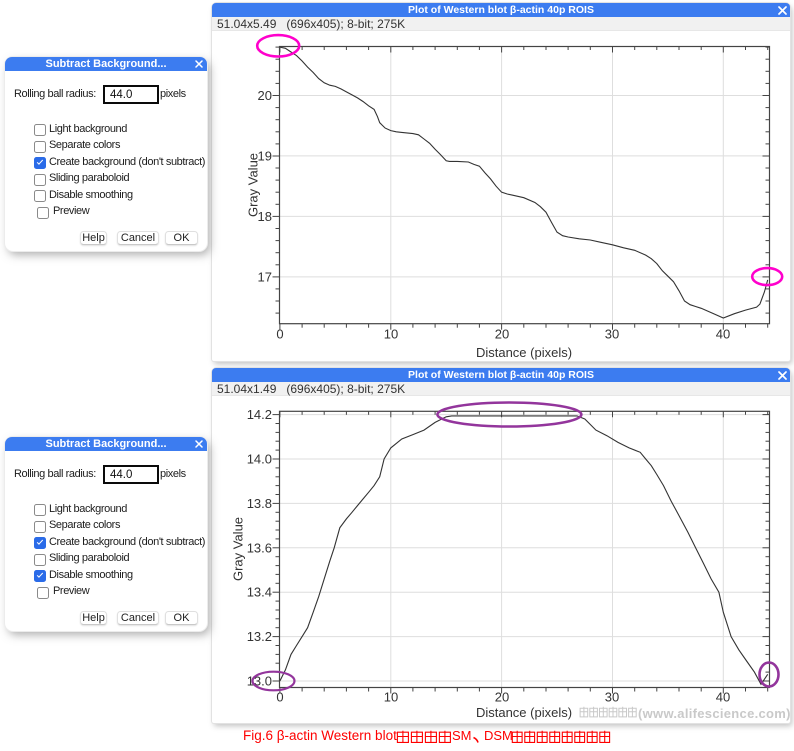 Image resolution: width=794 pixels, height=751 pixels. I want to click on svg-text: 13.2, so click(259, 636).